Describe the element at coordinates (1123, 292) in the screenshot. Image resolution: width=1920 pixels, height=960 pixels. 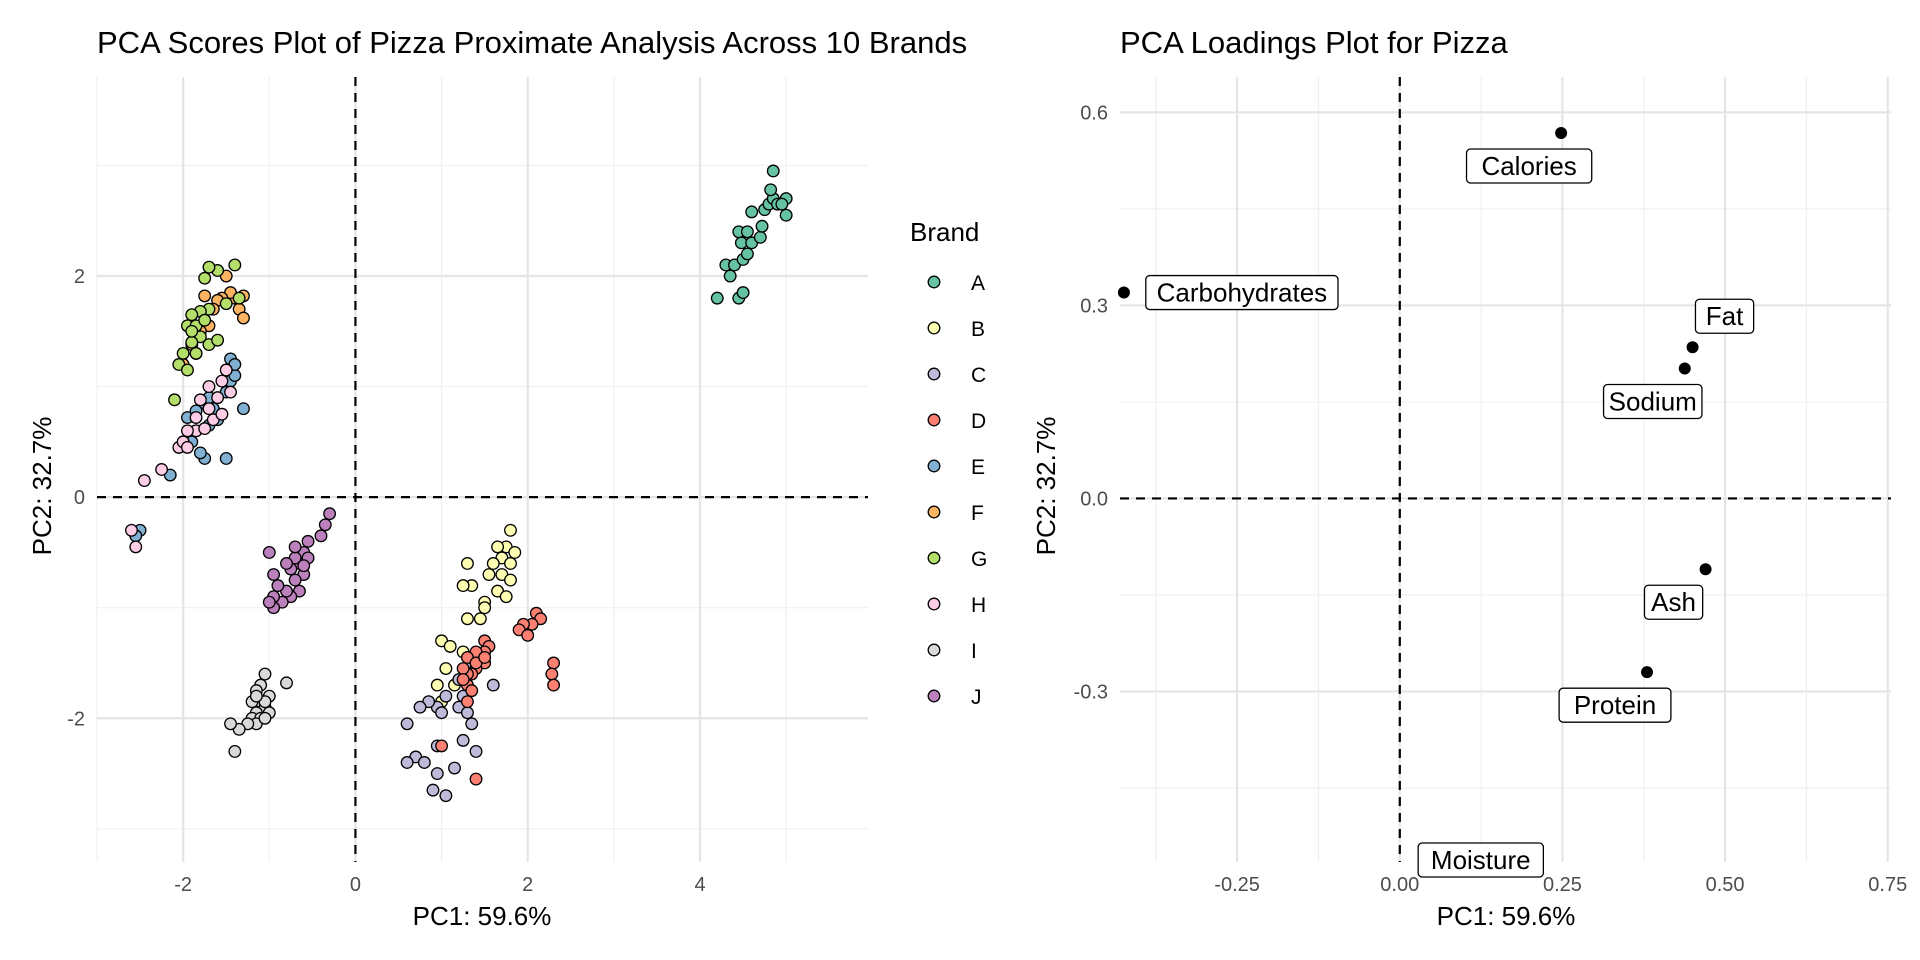
I see `loading-point-carbohydrates` at that location.